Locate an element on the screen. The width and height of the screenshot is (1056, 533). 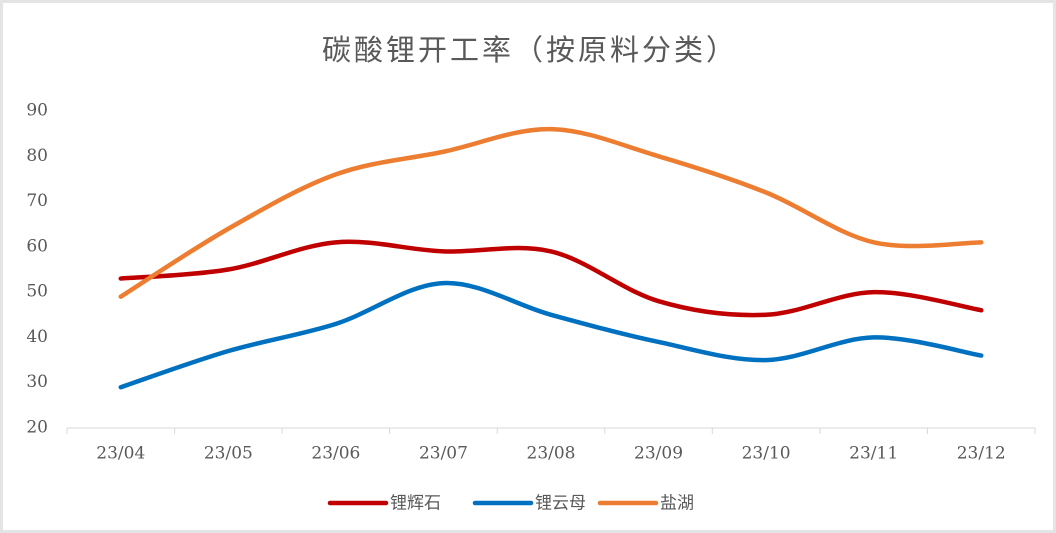
x-tick-label: 23/06 is located at coordinates (335, 454).